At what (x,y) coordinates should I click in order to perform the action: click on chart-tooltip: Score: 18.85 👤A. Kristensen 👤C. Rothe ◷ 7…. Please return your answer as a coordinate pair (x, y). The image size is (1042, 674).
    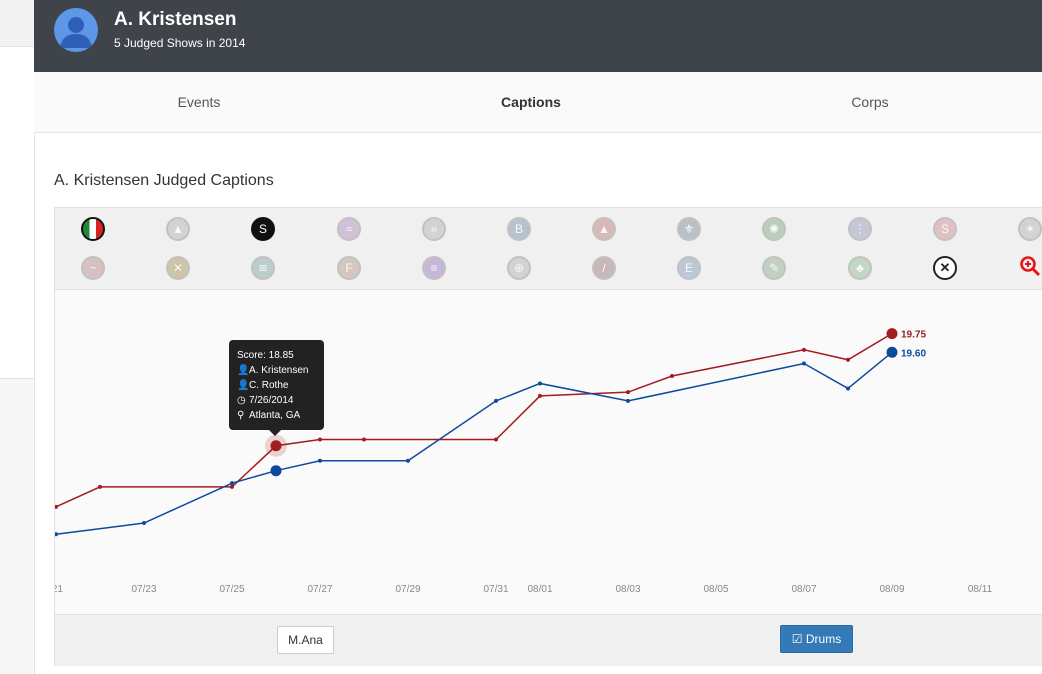
    Looking at the image, I should click on (276, 388).